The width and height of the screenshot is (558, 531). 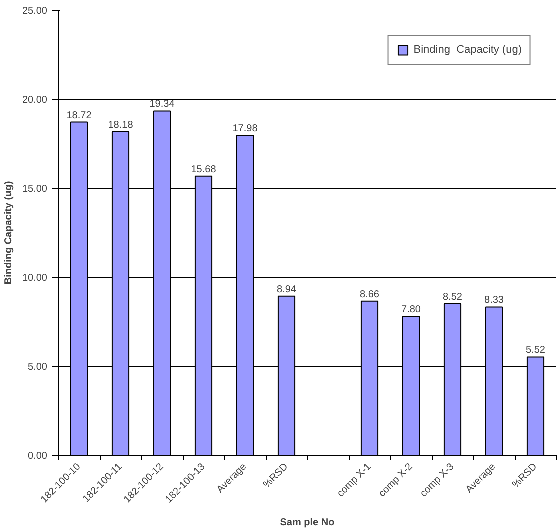 I want to click on y-tick-label: 20.00, so click(x=35, y=100).